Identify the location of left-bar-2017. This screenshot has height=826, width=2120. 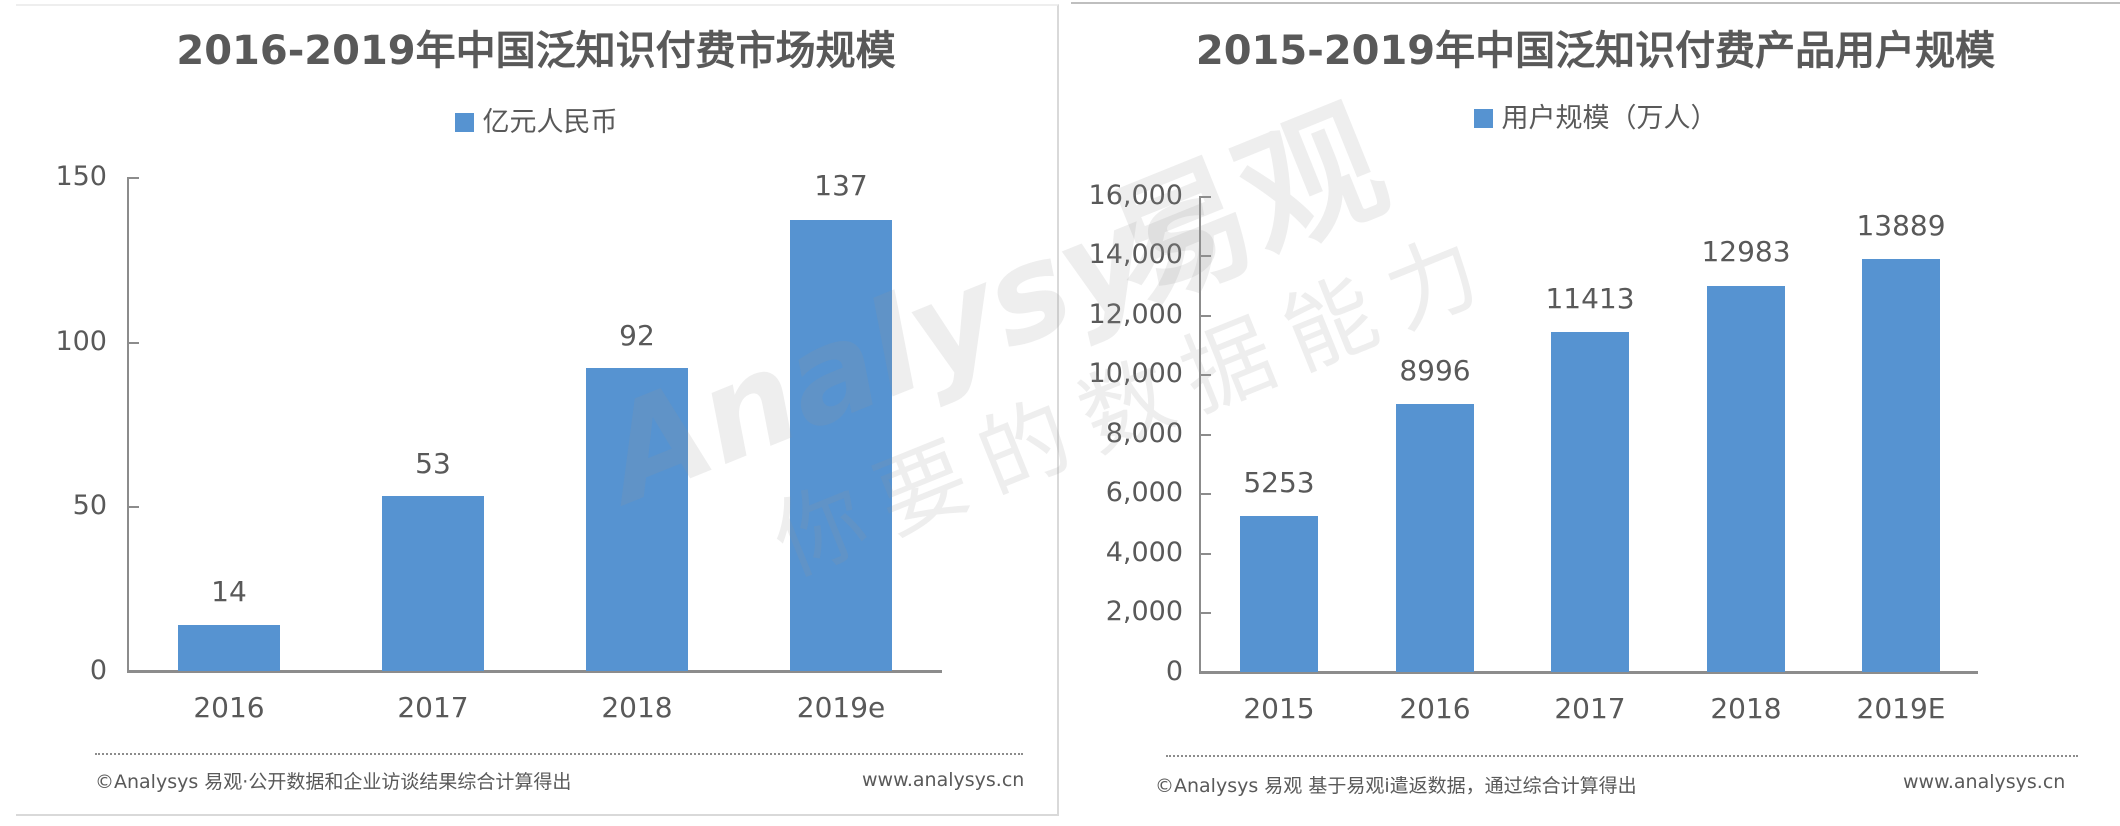
(433, 583).